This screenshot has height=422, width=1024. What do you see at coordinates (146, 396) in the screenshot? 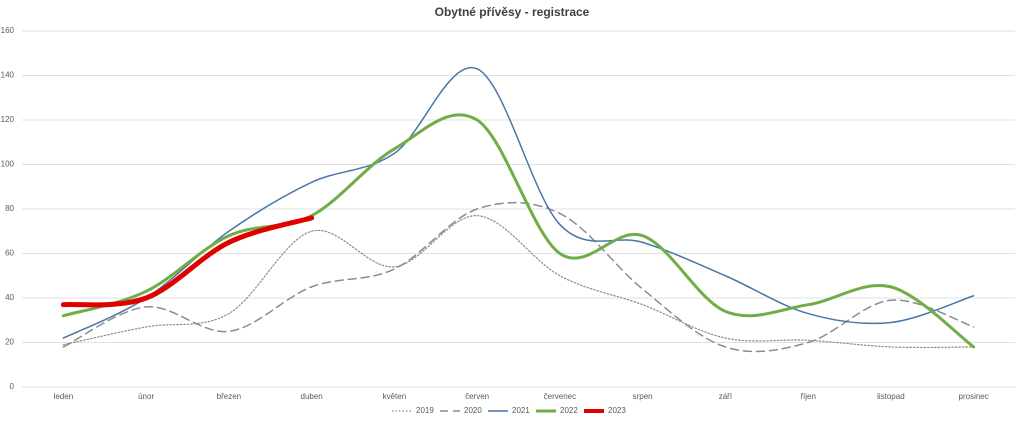
I see `x-tick-label: únor` at bounding box center [146, 396].